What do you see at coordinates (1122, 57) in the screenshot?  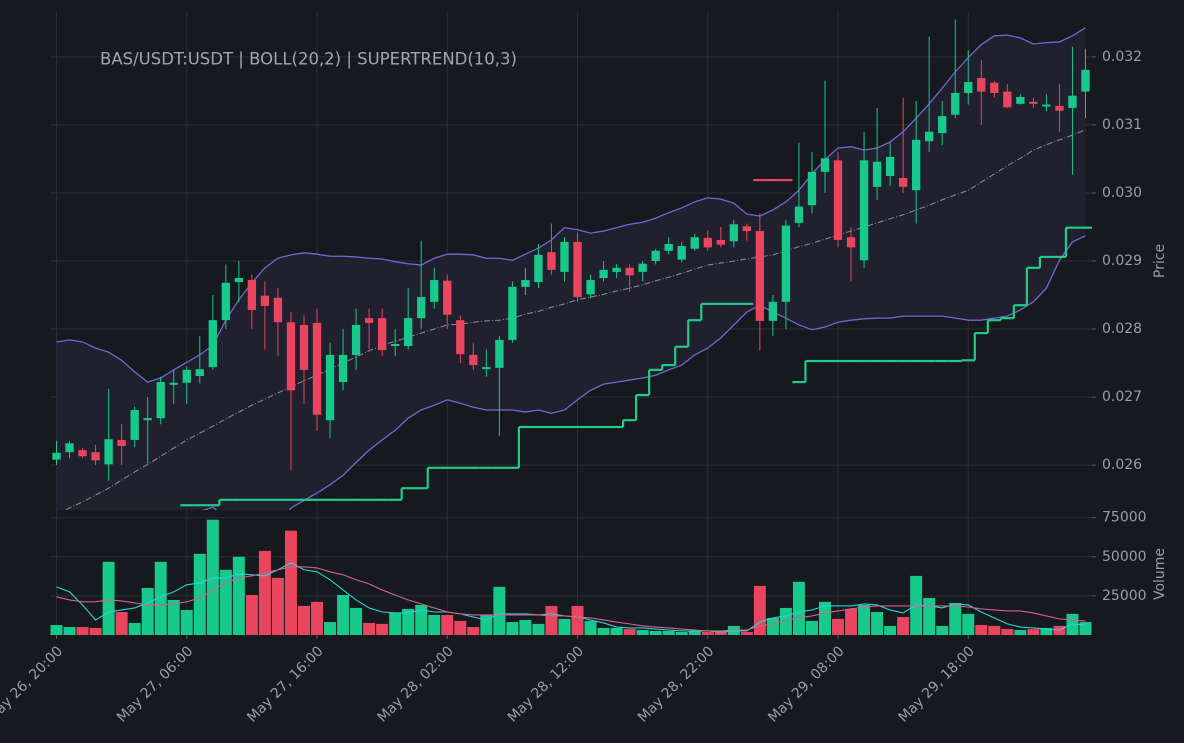 I see `y-tick-label: 0.032` at bounding box center [1122, 57].